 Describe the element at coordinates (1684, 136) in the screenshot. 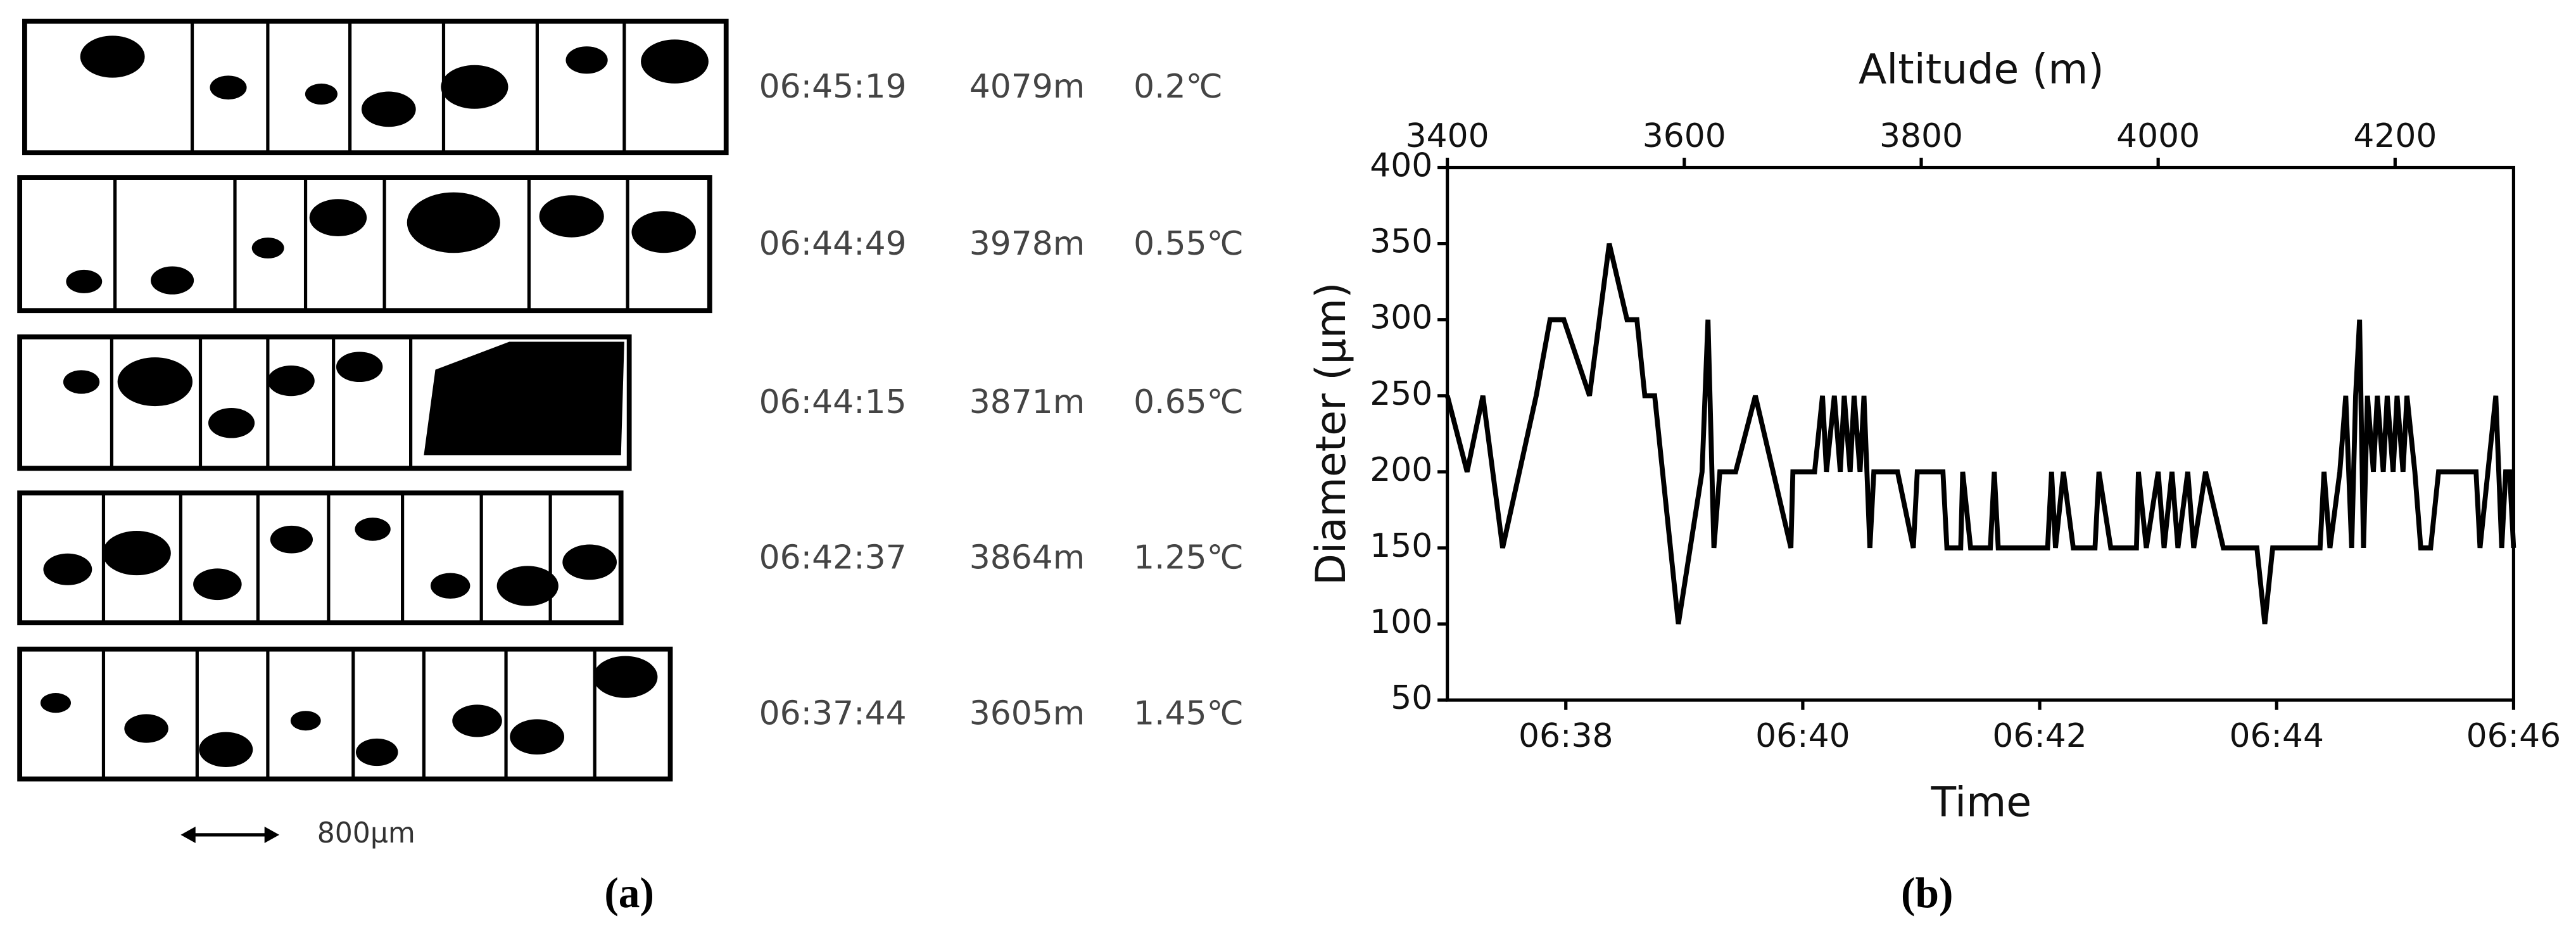

I see `x2-tick-label: 3600` at that location.